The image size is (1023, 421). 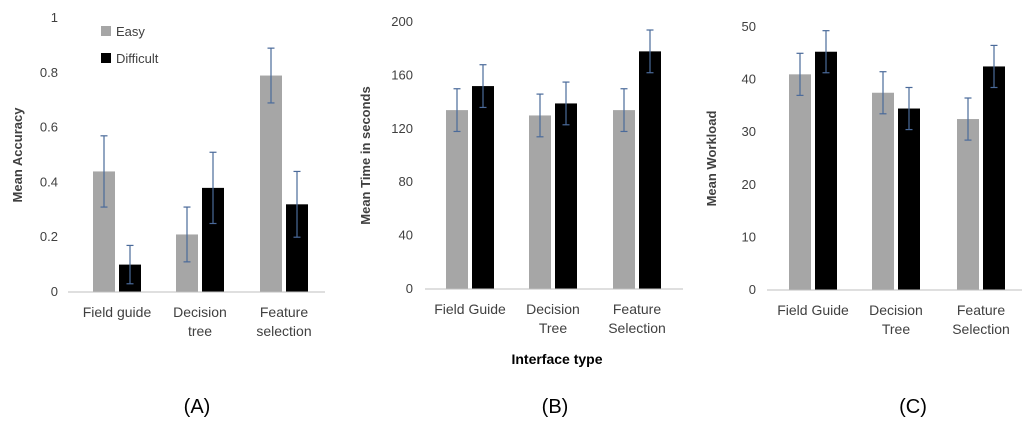 I want to click on y-axis-label: Mean Time in seconds, so click(x=365, y=155).